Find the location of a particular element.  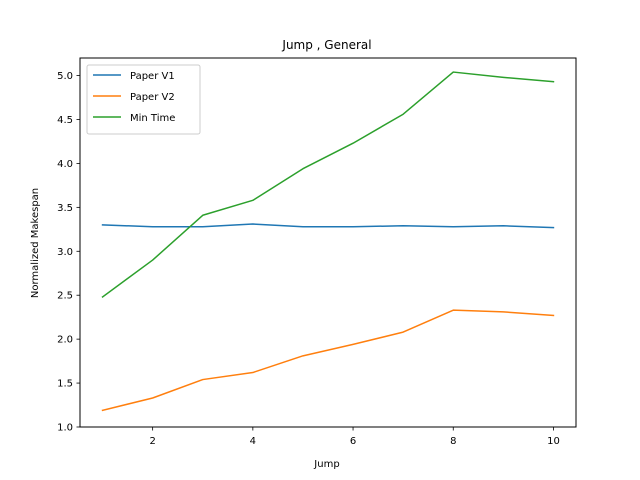

x-tick-label: 8 is located at coordinates (453, 441).